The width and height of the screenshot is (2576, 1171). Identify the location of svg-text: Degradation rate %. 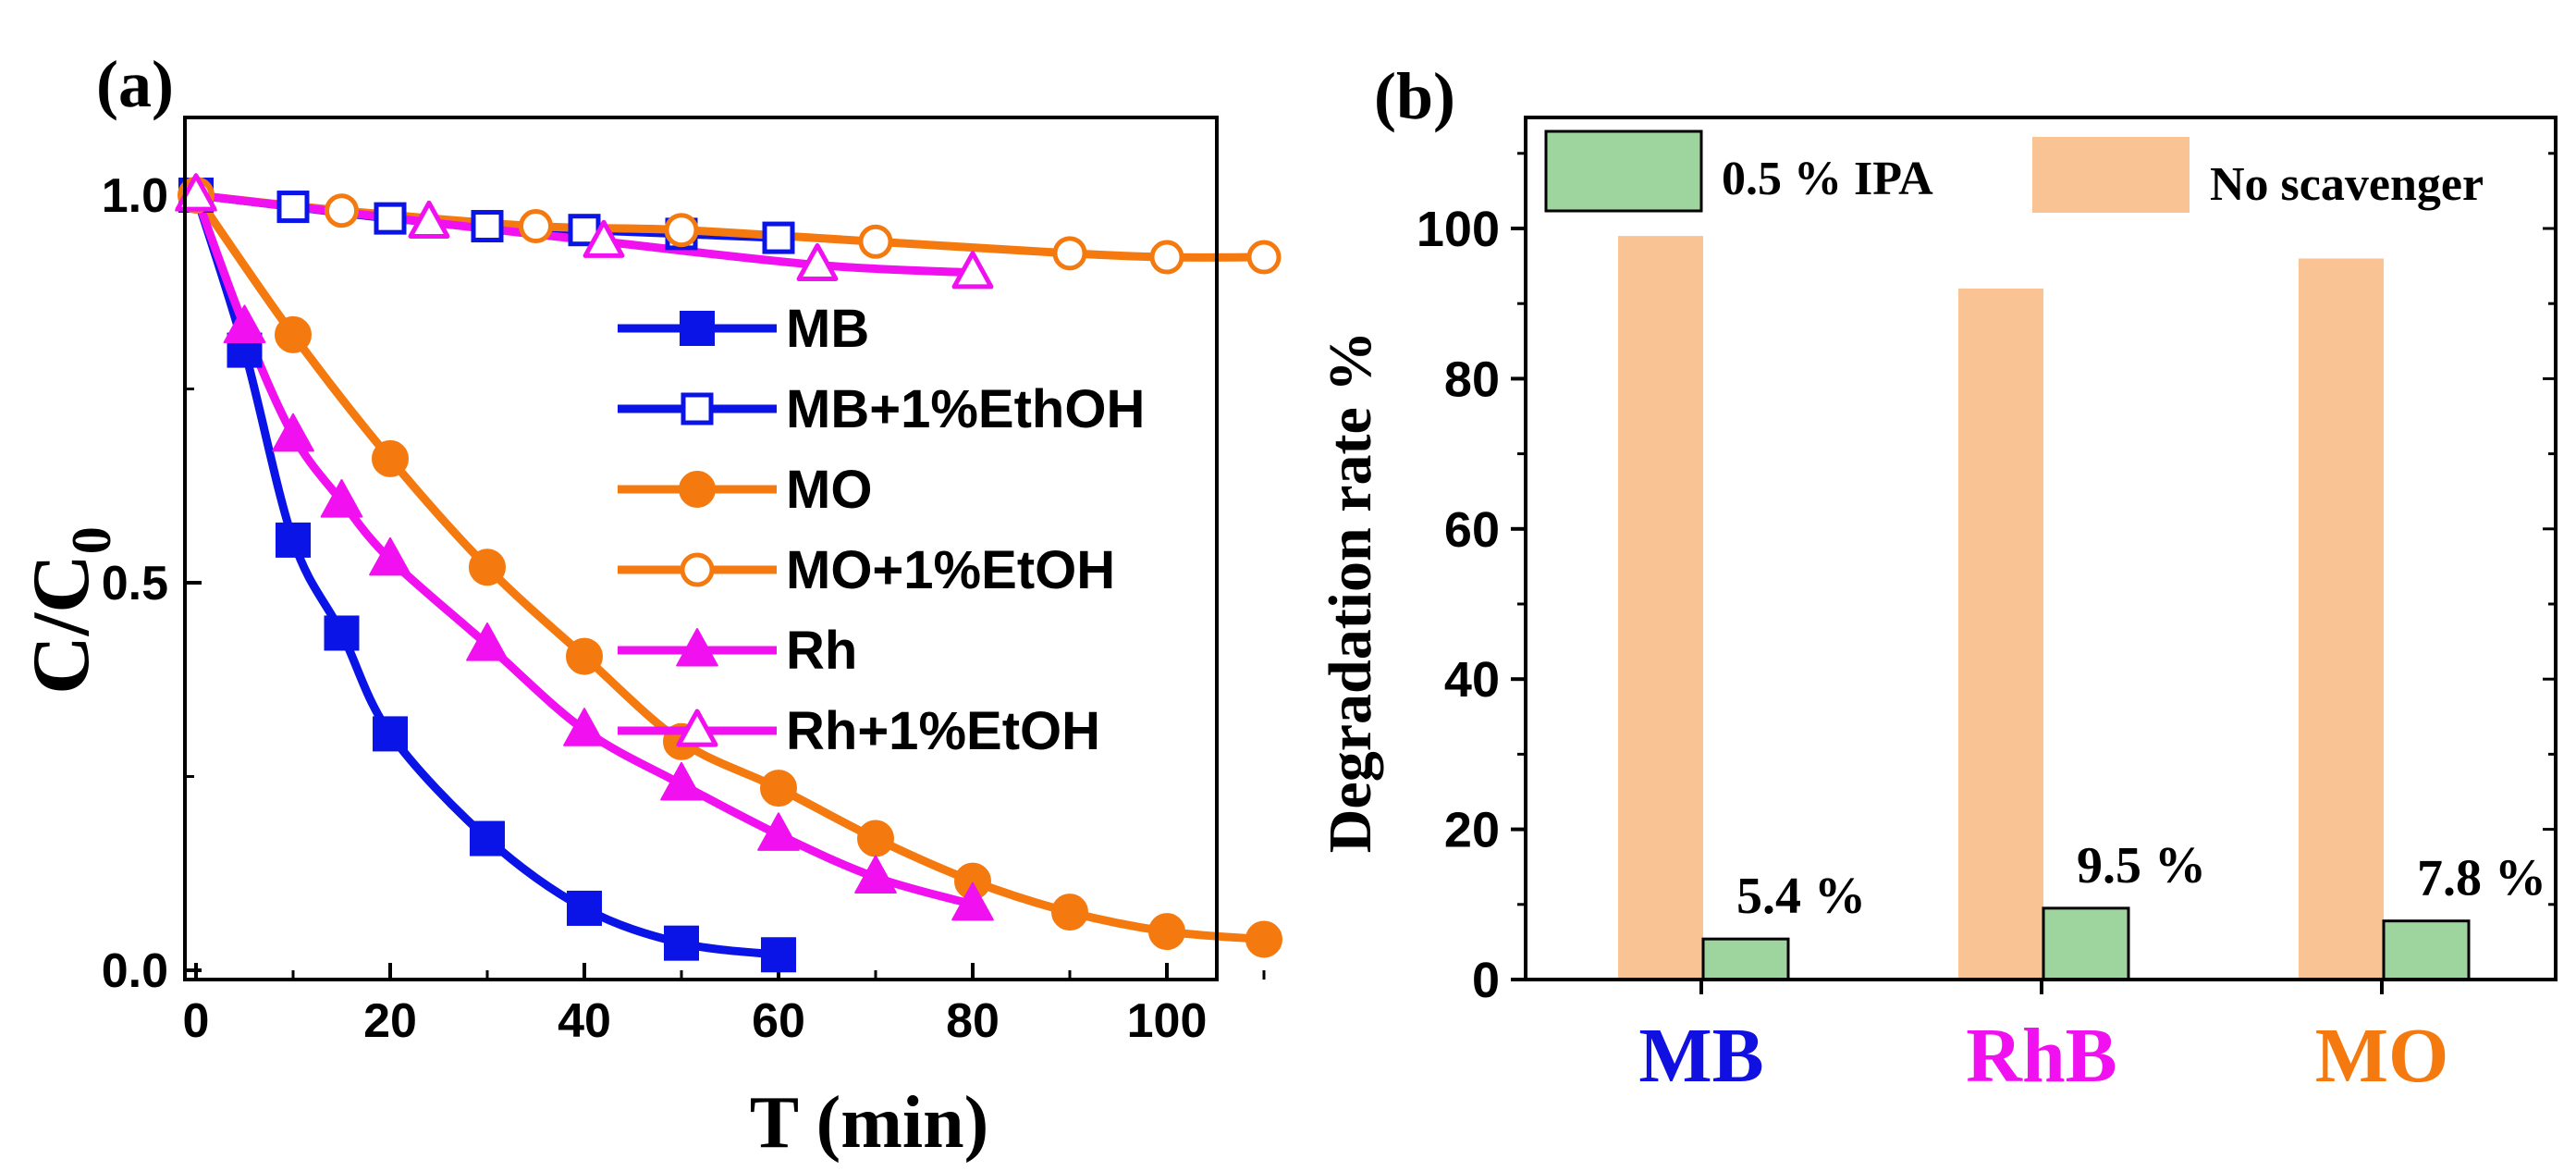
(1350, 593).